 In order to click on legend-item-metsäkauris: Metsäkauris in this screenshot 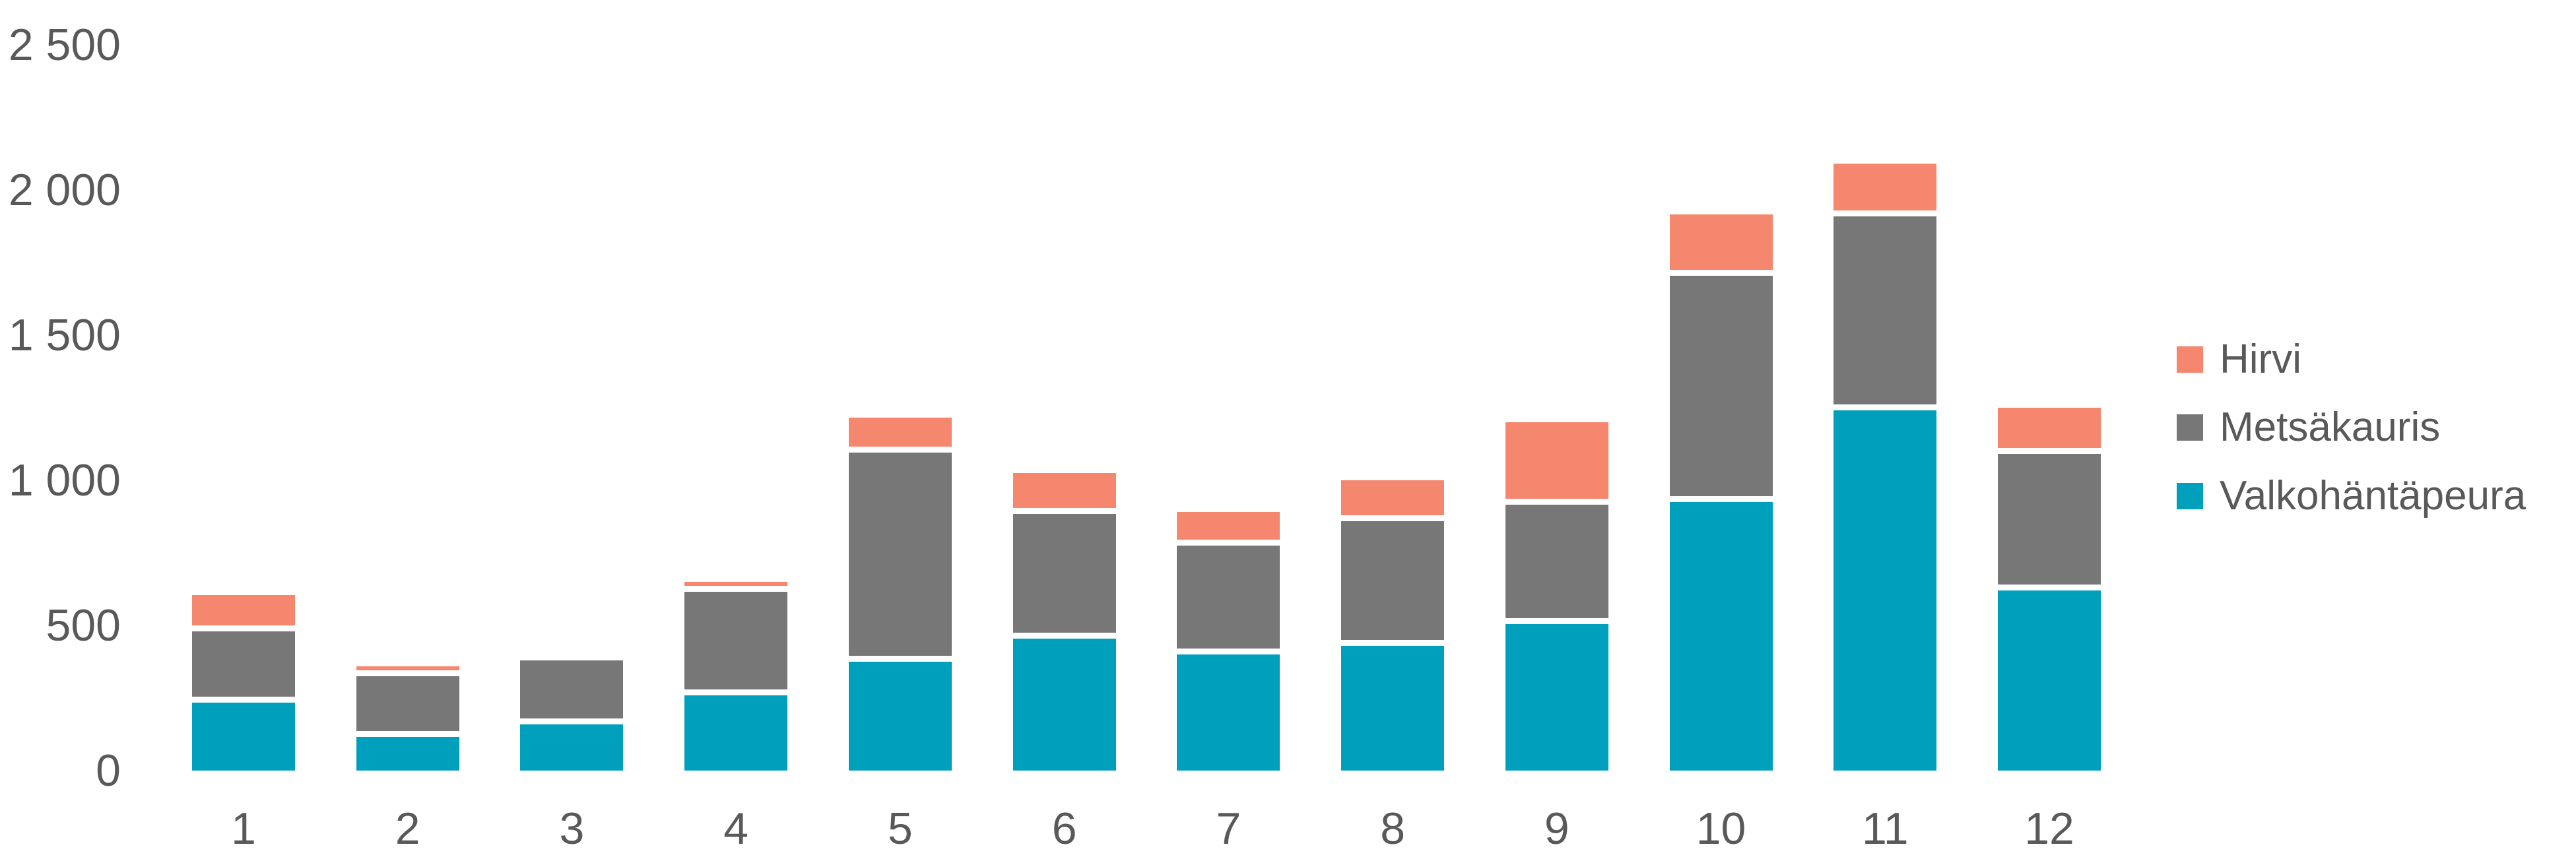, I will do `click(2308, 427)`.